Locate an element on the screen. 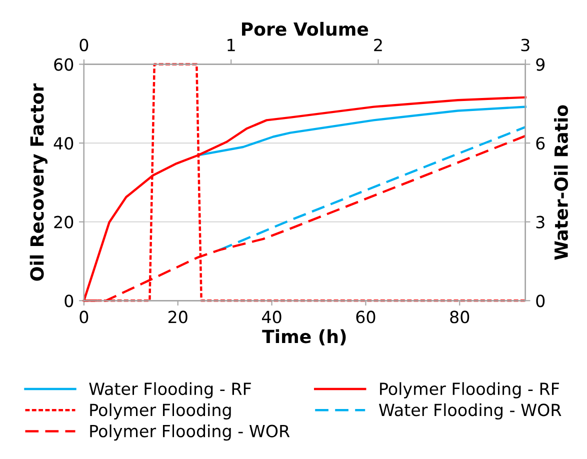 The height and width of the screenshot is (459, 587). y2-tick-label: 6 is located at coordinates (540, 143).